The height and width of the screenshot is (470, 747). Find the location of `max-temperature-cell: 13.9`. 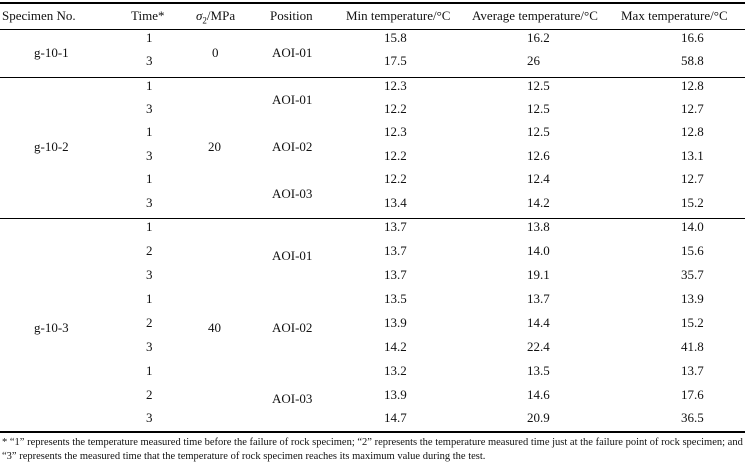

max-temperature-cell: 13.9 is located at coordinates (692, 298).